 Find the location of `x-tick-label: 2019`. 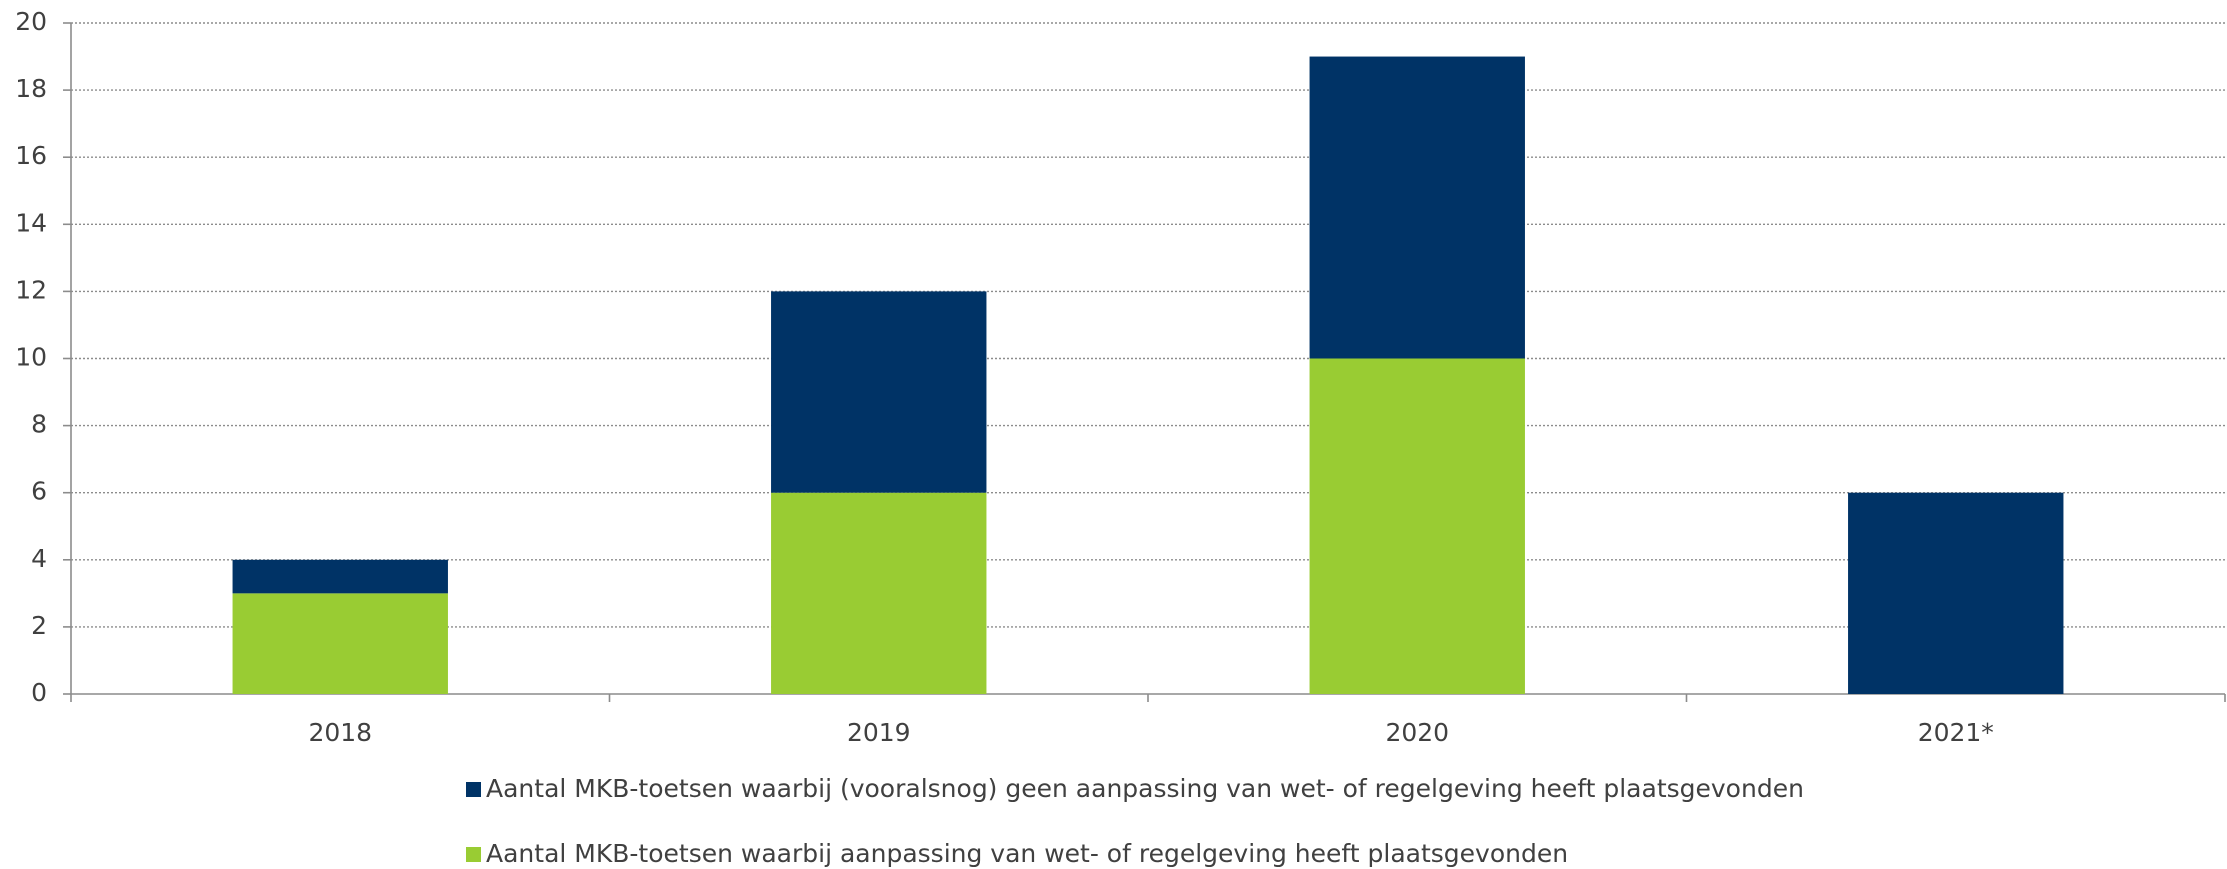

x-tick-label: 2019 is located at coordinates (879, 732).